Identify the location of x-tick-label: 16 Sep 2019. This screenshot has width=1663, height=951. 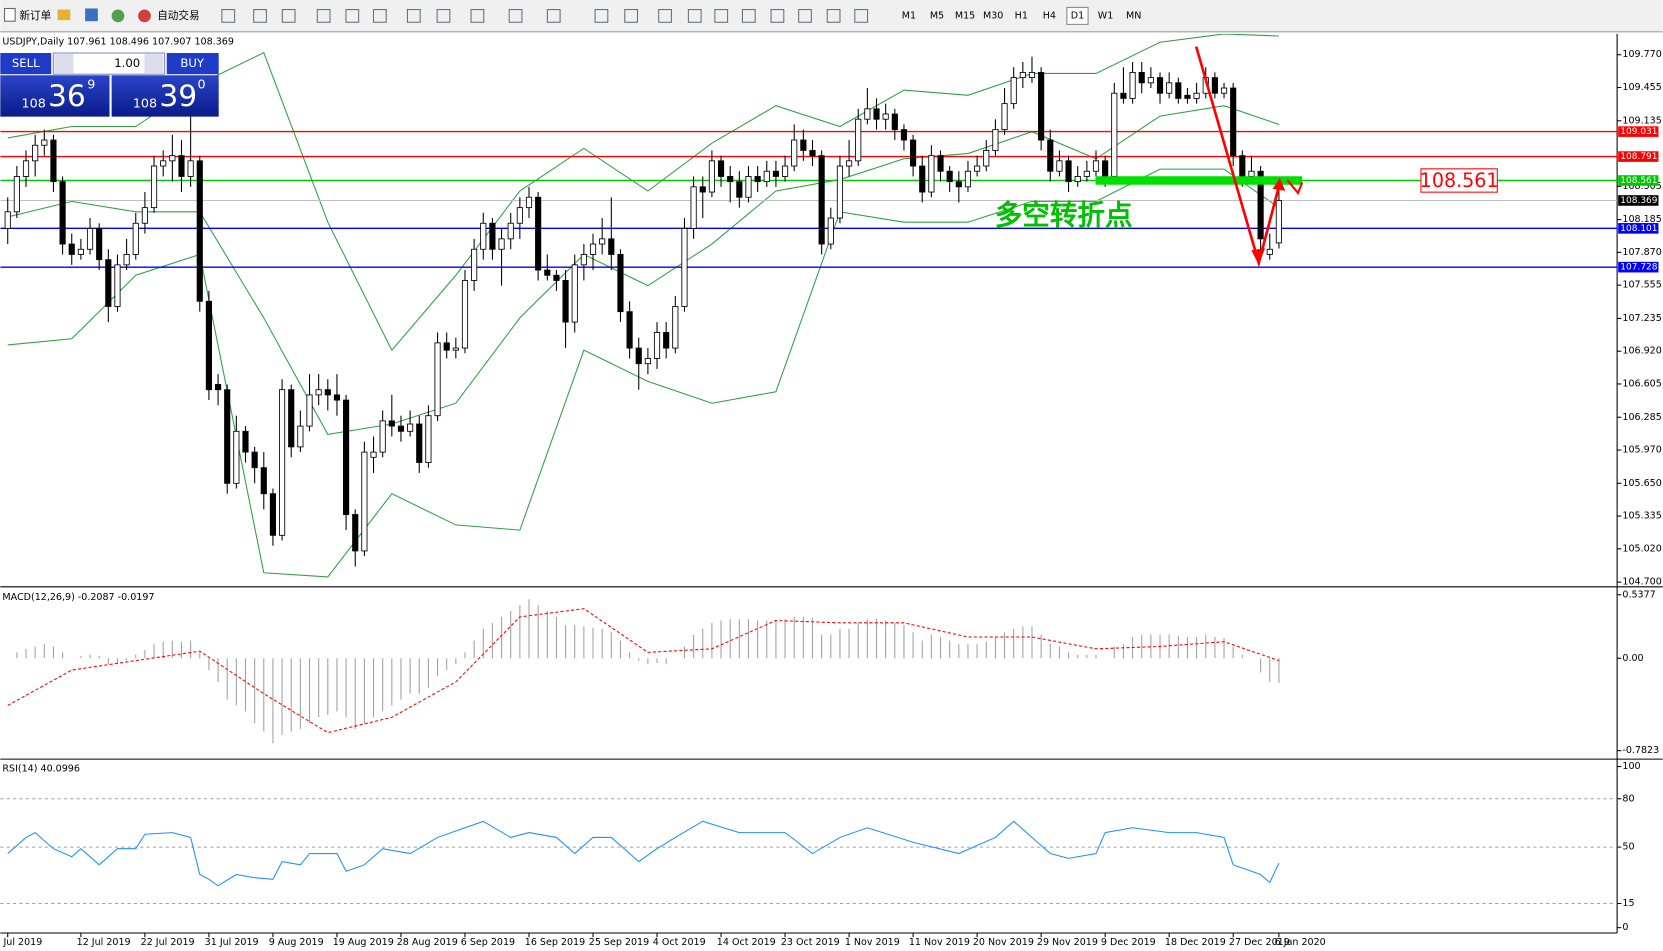
(555, 942).